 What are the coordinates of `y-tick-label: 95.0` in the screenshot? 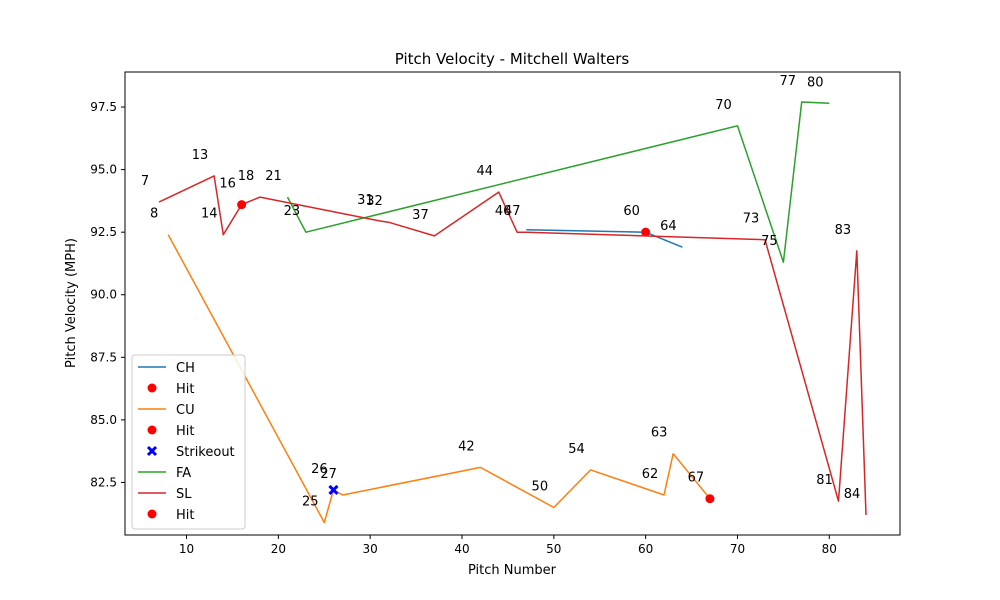 It's located at (103, 170).